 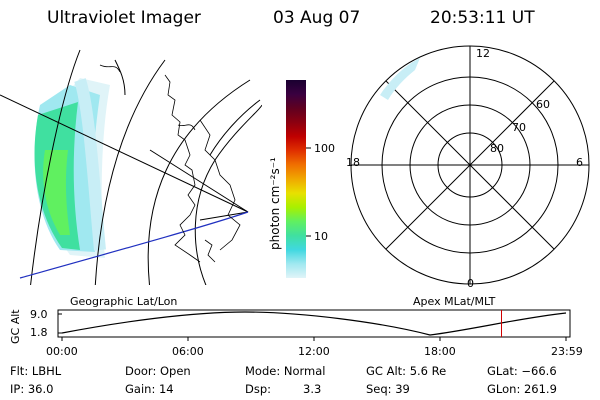 What do you see at coordinates (285, 371) in the screenshot?
I see `status-mode: Mode: Normal` at bounding box center [285, 371].